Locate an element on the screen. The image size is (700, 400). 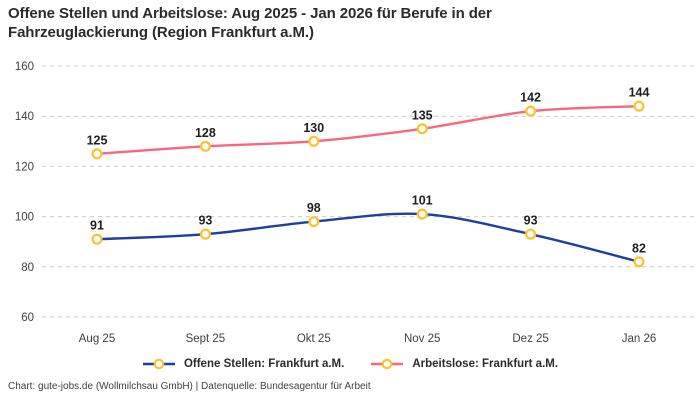
y-axis-tick-label: 100 is located at coordinates (24, 218).